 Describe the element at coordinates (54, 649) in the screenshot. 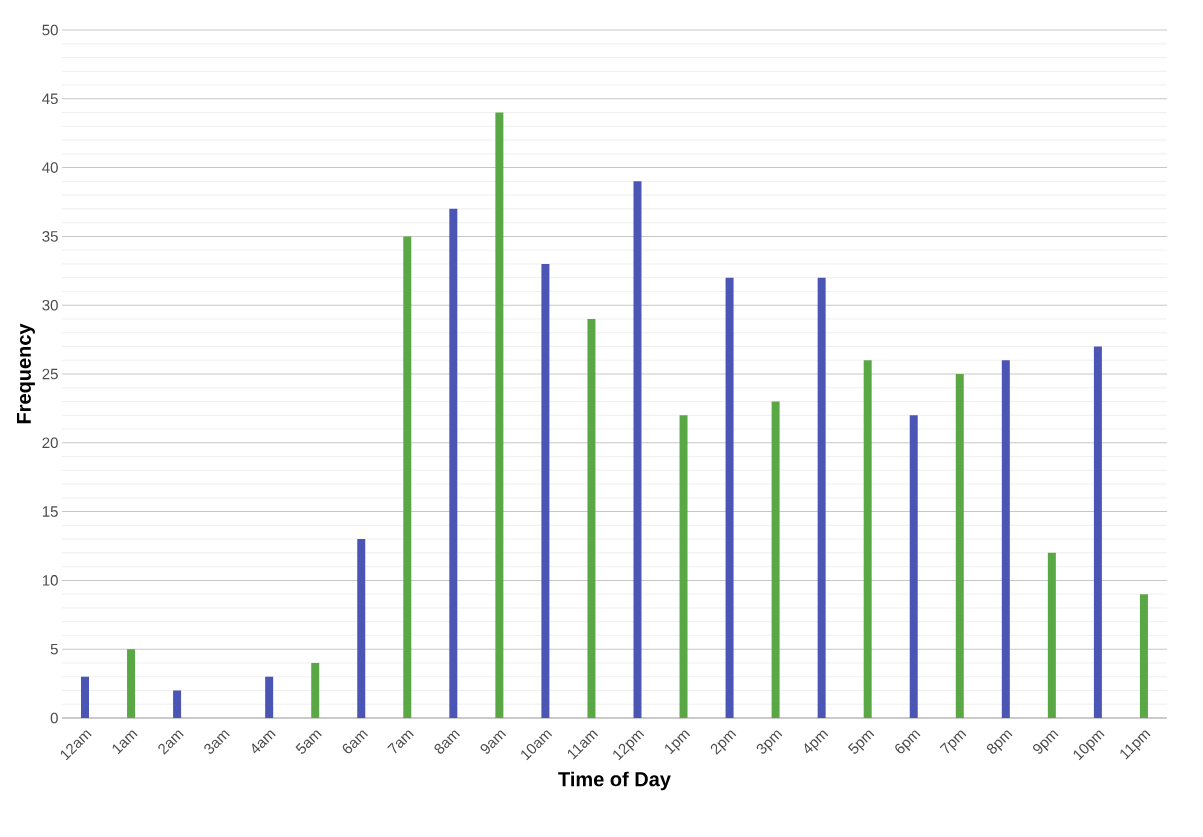

I see `y-tick-label: 5` at that location.